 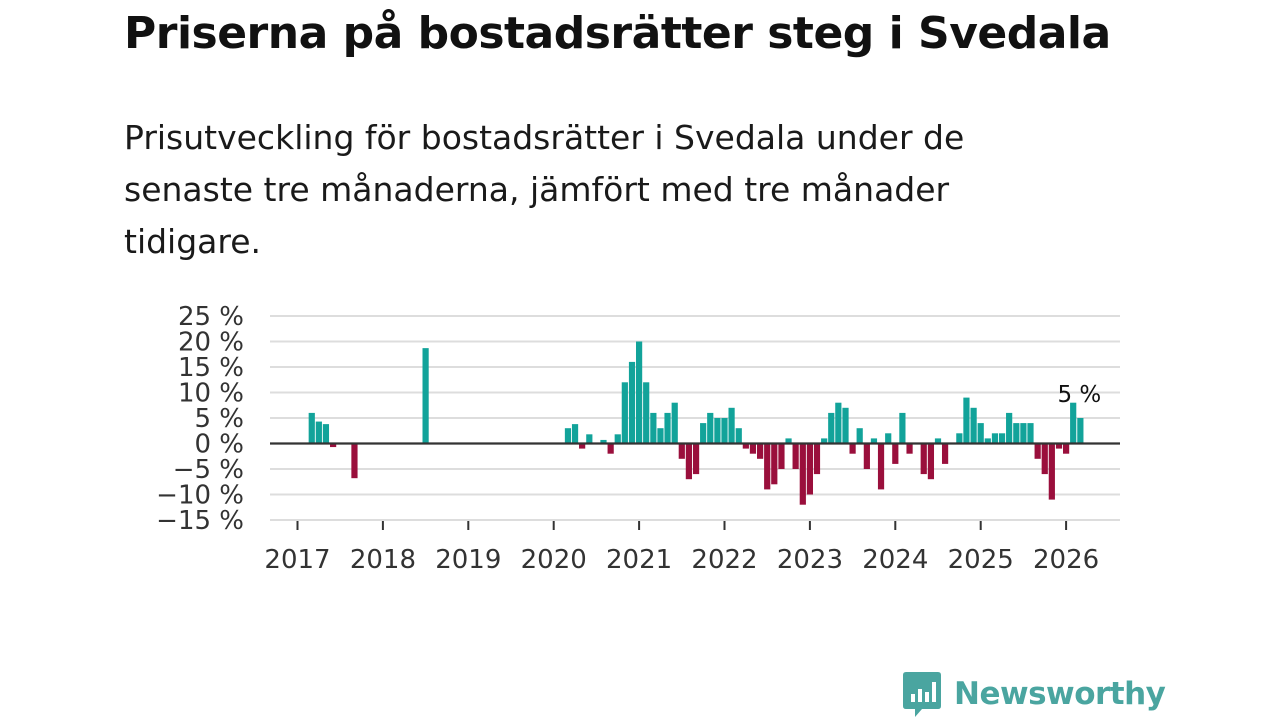 What do you see at coordinates (696, 423) in the screenshot?
I see `bar-series` at bounding box center [696, 423].